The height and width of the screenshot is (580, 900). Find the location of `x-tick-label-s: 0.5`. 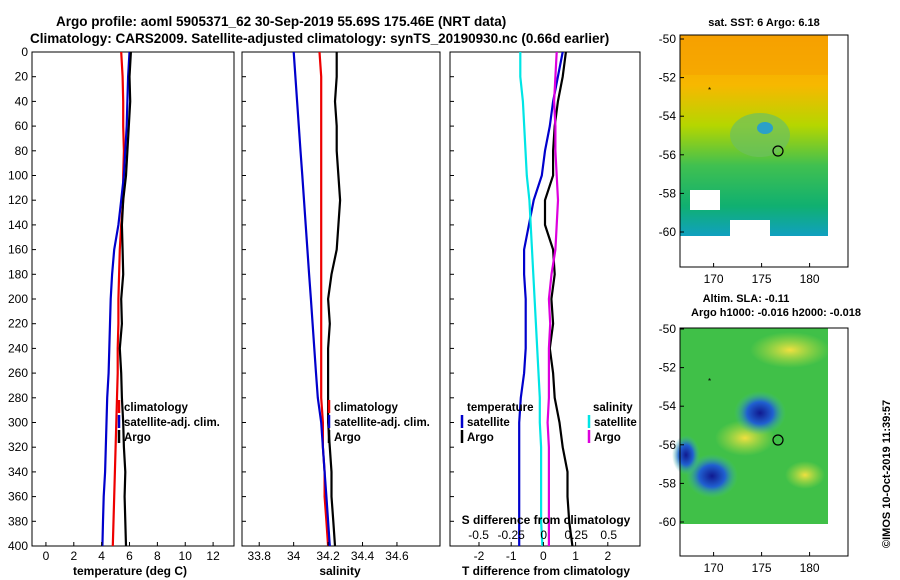

x-tick-label-s: 0.5 is located at coordinates (608, 535).